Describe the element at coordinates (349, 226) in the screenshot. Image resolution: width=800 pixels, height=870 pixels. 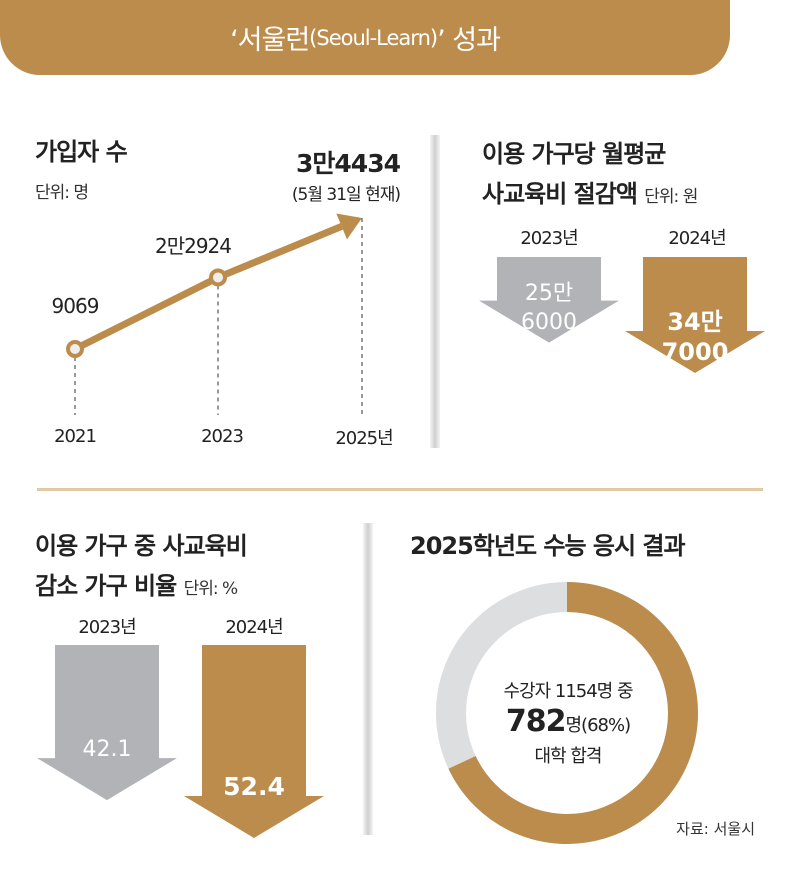
I see `arrow-head` at that location.